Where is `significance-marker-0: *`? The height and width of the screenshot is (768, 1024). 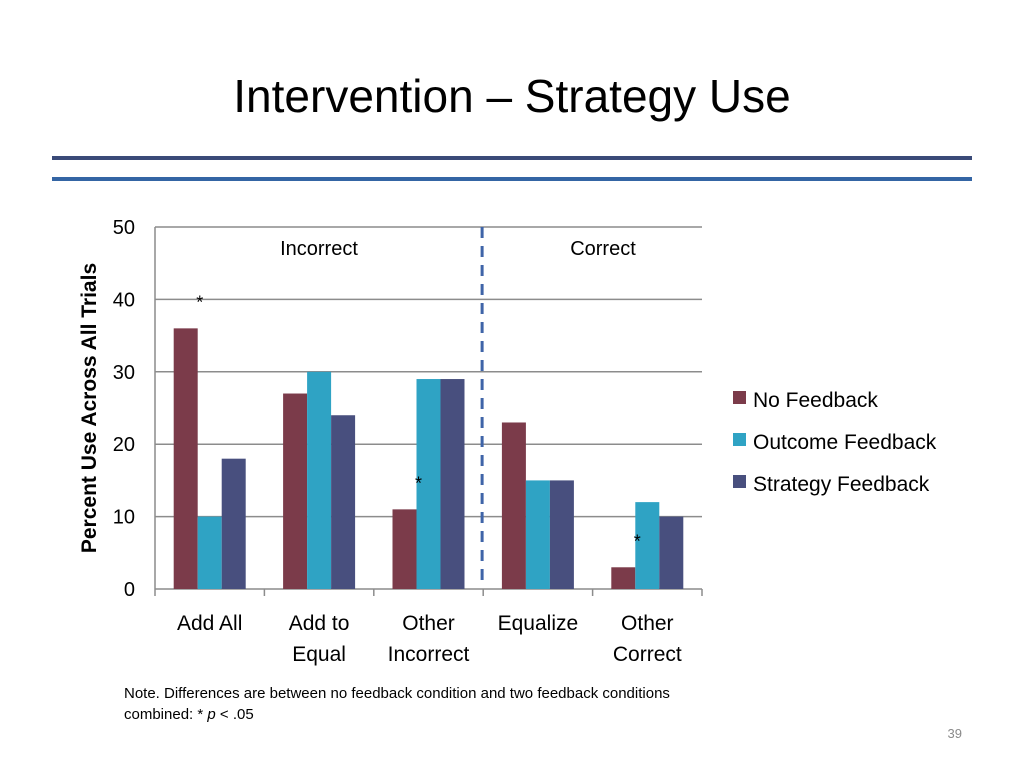
significance-marker-0: * is located at coordinates (199, 302).